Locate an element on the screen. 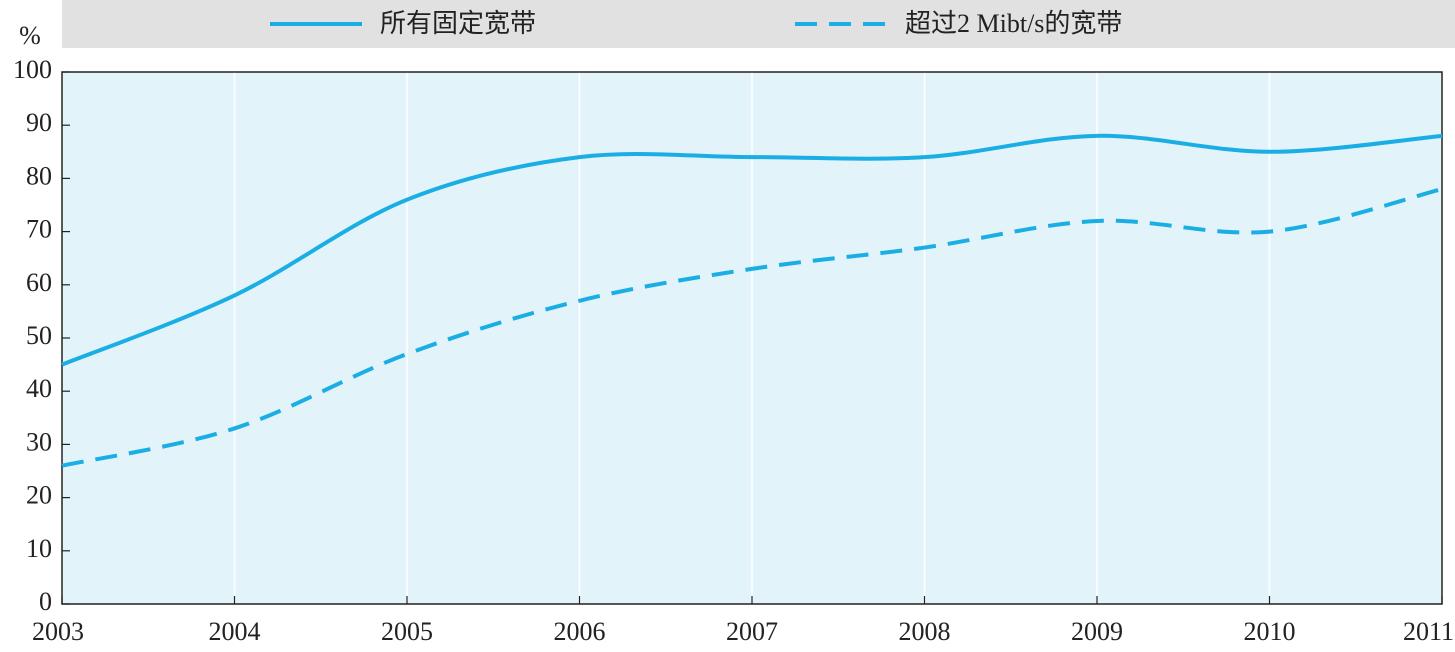 The width and height of the screenshot is (1455, 652). y-tick-label: 60 is located at coordinates (39, 282).